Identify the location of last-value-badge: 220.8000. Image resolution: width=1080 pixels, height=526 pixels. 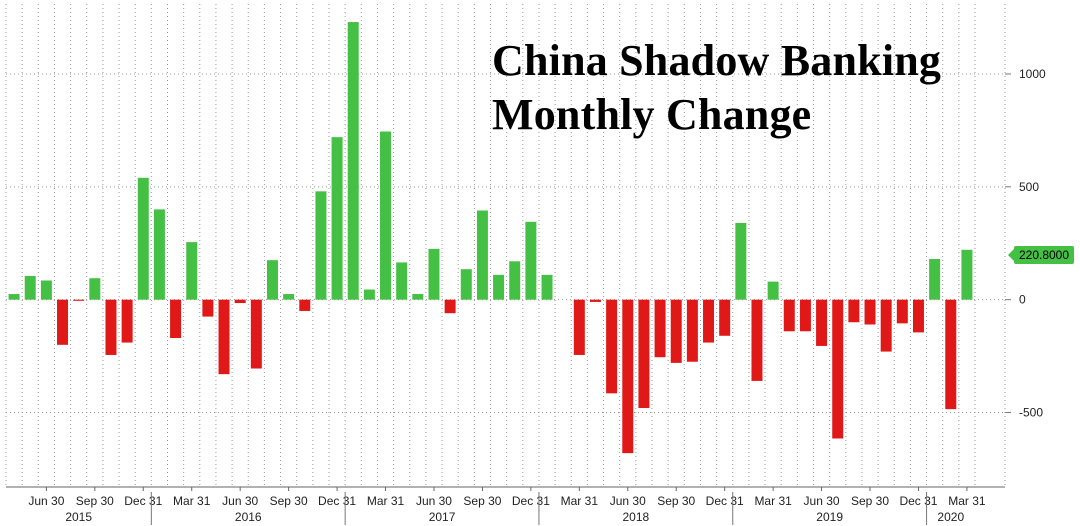
(1041, 255).